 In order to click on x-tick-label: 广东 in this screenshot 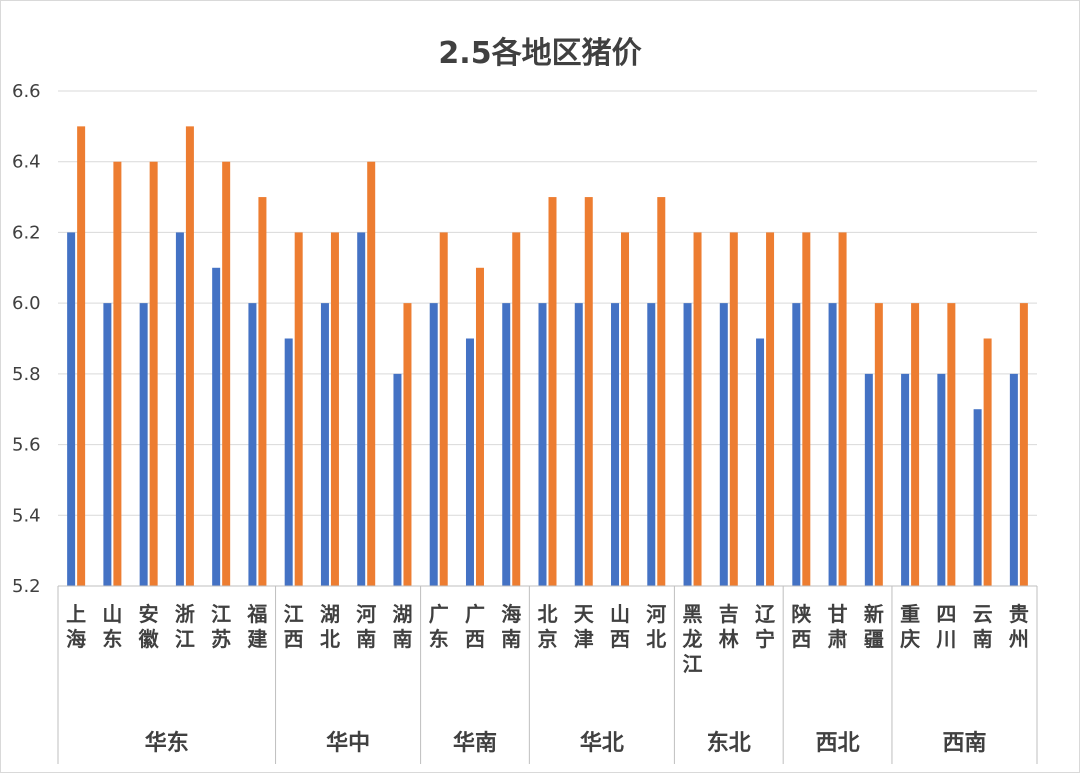, I will do `click(439, 626)`.